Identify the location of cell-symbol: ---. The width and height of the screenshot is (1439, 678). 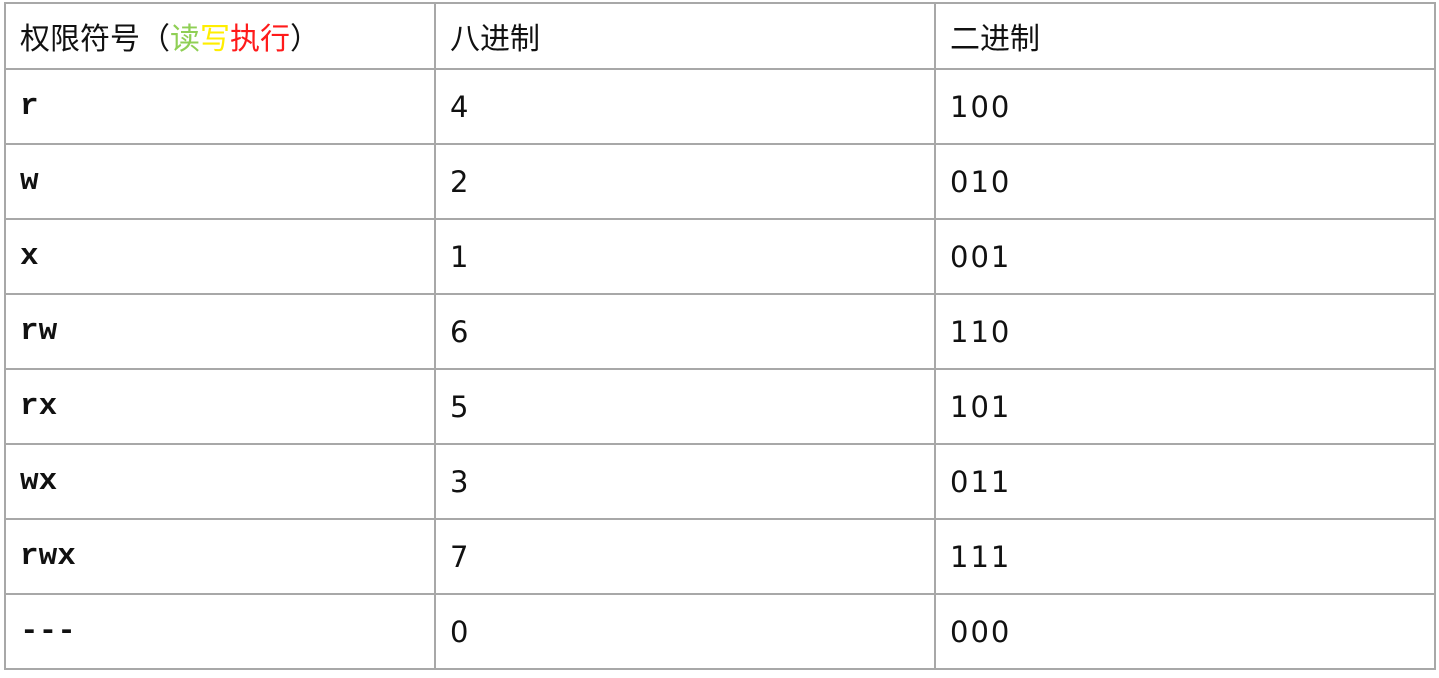
(220, 631).